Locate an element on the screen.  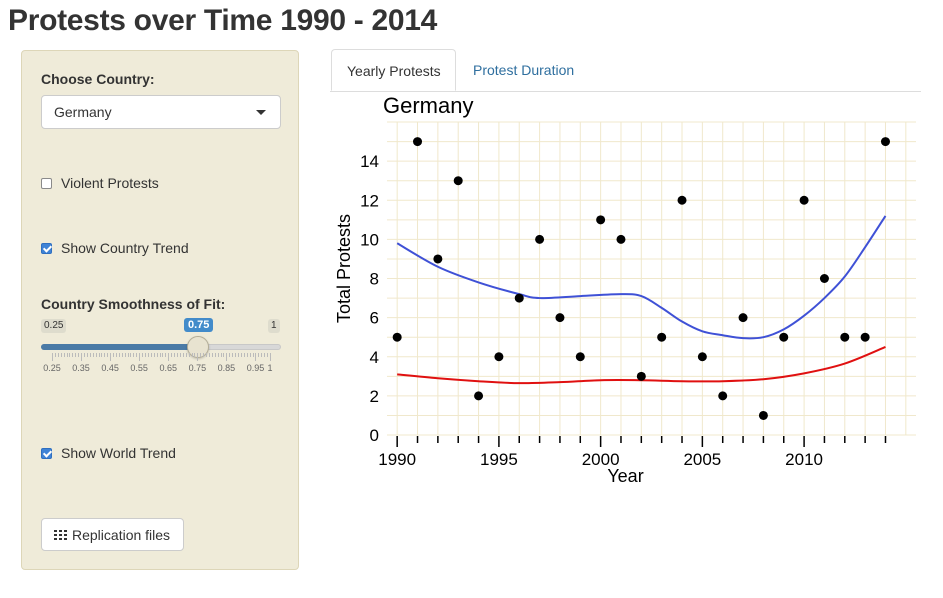
tab-yearly-protests: Yearly Protests is located at coordinates (393, 70).